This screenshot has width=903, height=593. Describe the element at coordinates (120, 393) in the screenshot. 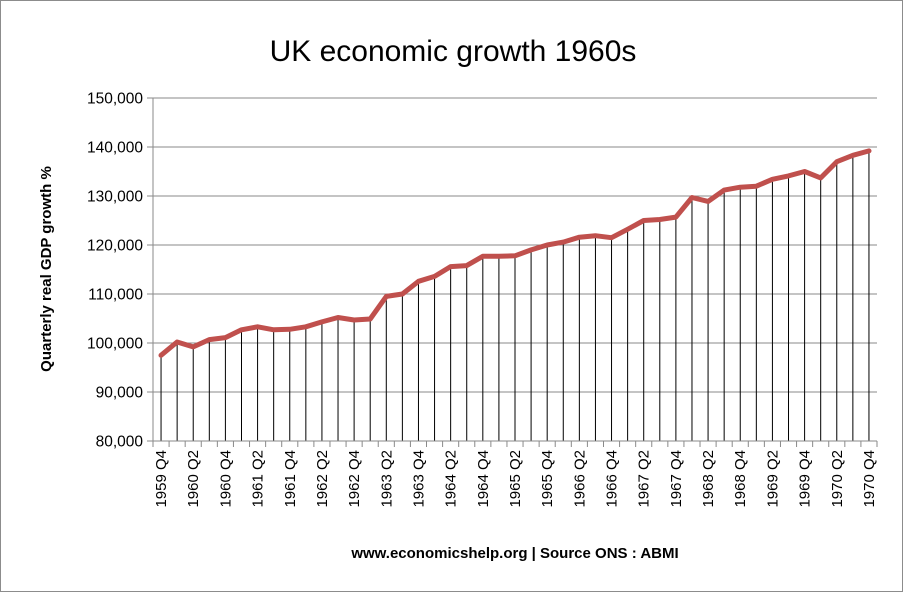

I see `y-tick-label: 90,000` at that location.